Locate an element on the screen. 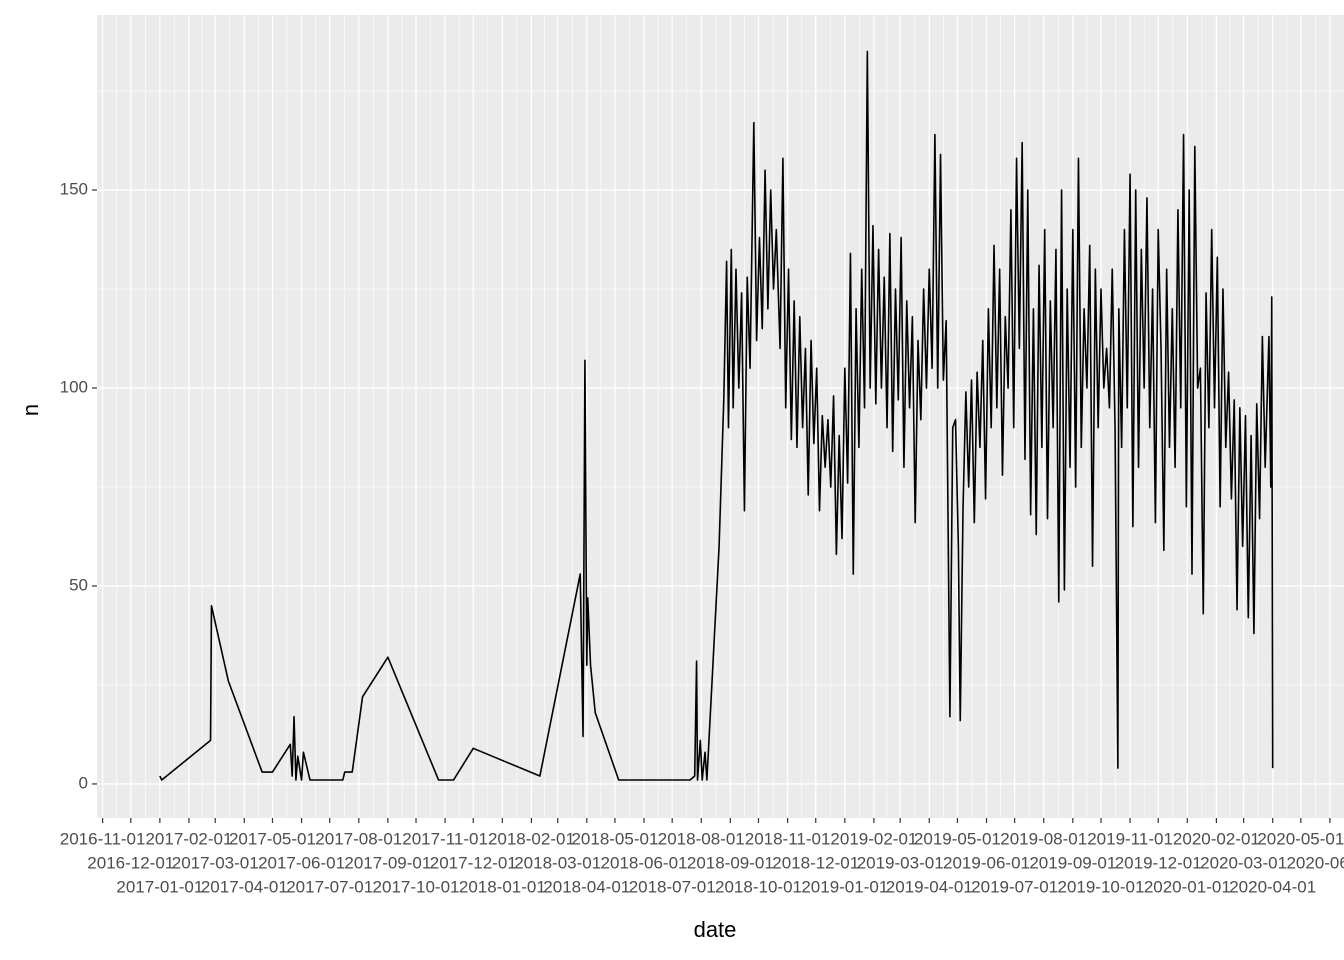 The width and height of the screenshot is (1344, 960). x-tick-label: 2017-10-01 is located at coordinates (416, 886).